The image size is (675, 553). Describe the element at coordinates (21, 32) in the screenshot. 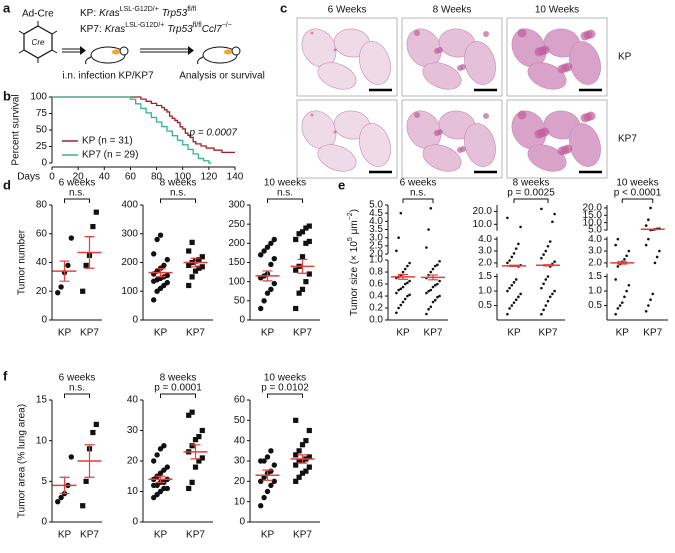

I see `virus-spike` at that location.